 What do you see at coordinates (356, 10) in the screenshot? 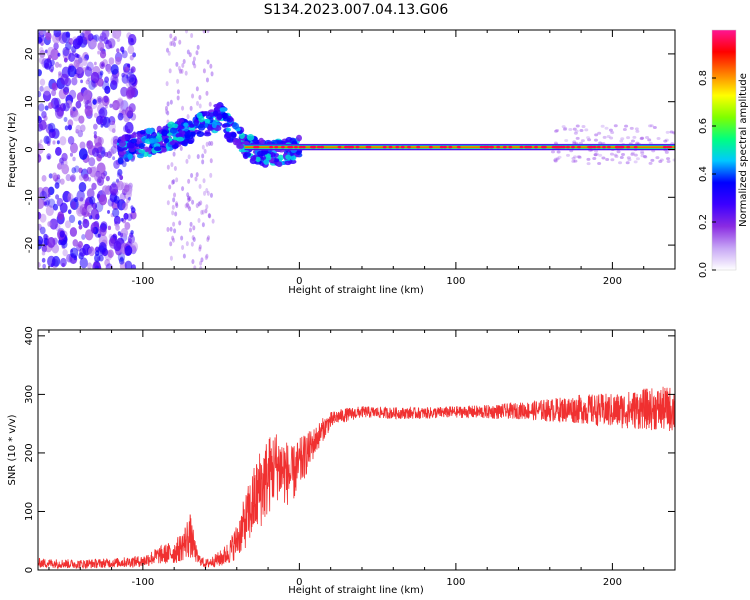
I see `figure-title: S134.2023.007.04.13.G06` at bounding box center [356, 10].